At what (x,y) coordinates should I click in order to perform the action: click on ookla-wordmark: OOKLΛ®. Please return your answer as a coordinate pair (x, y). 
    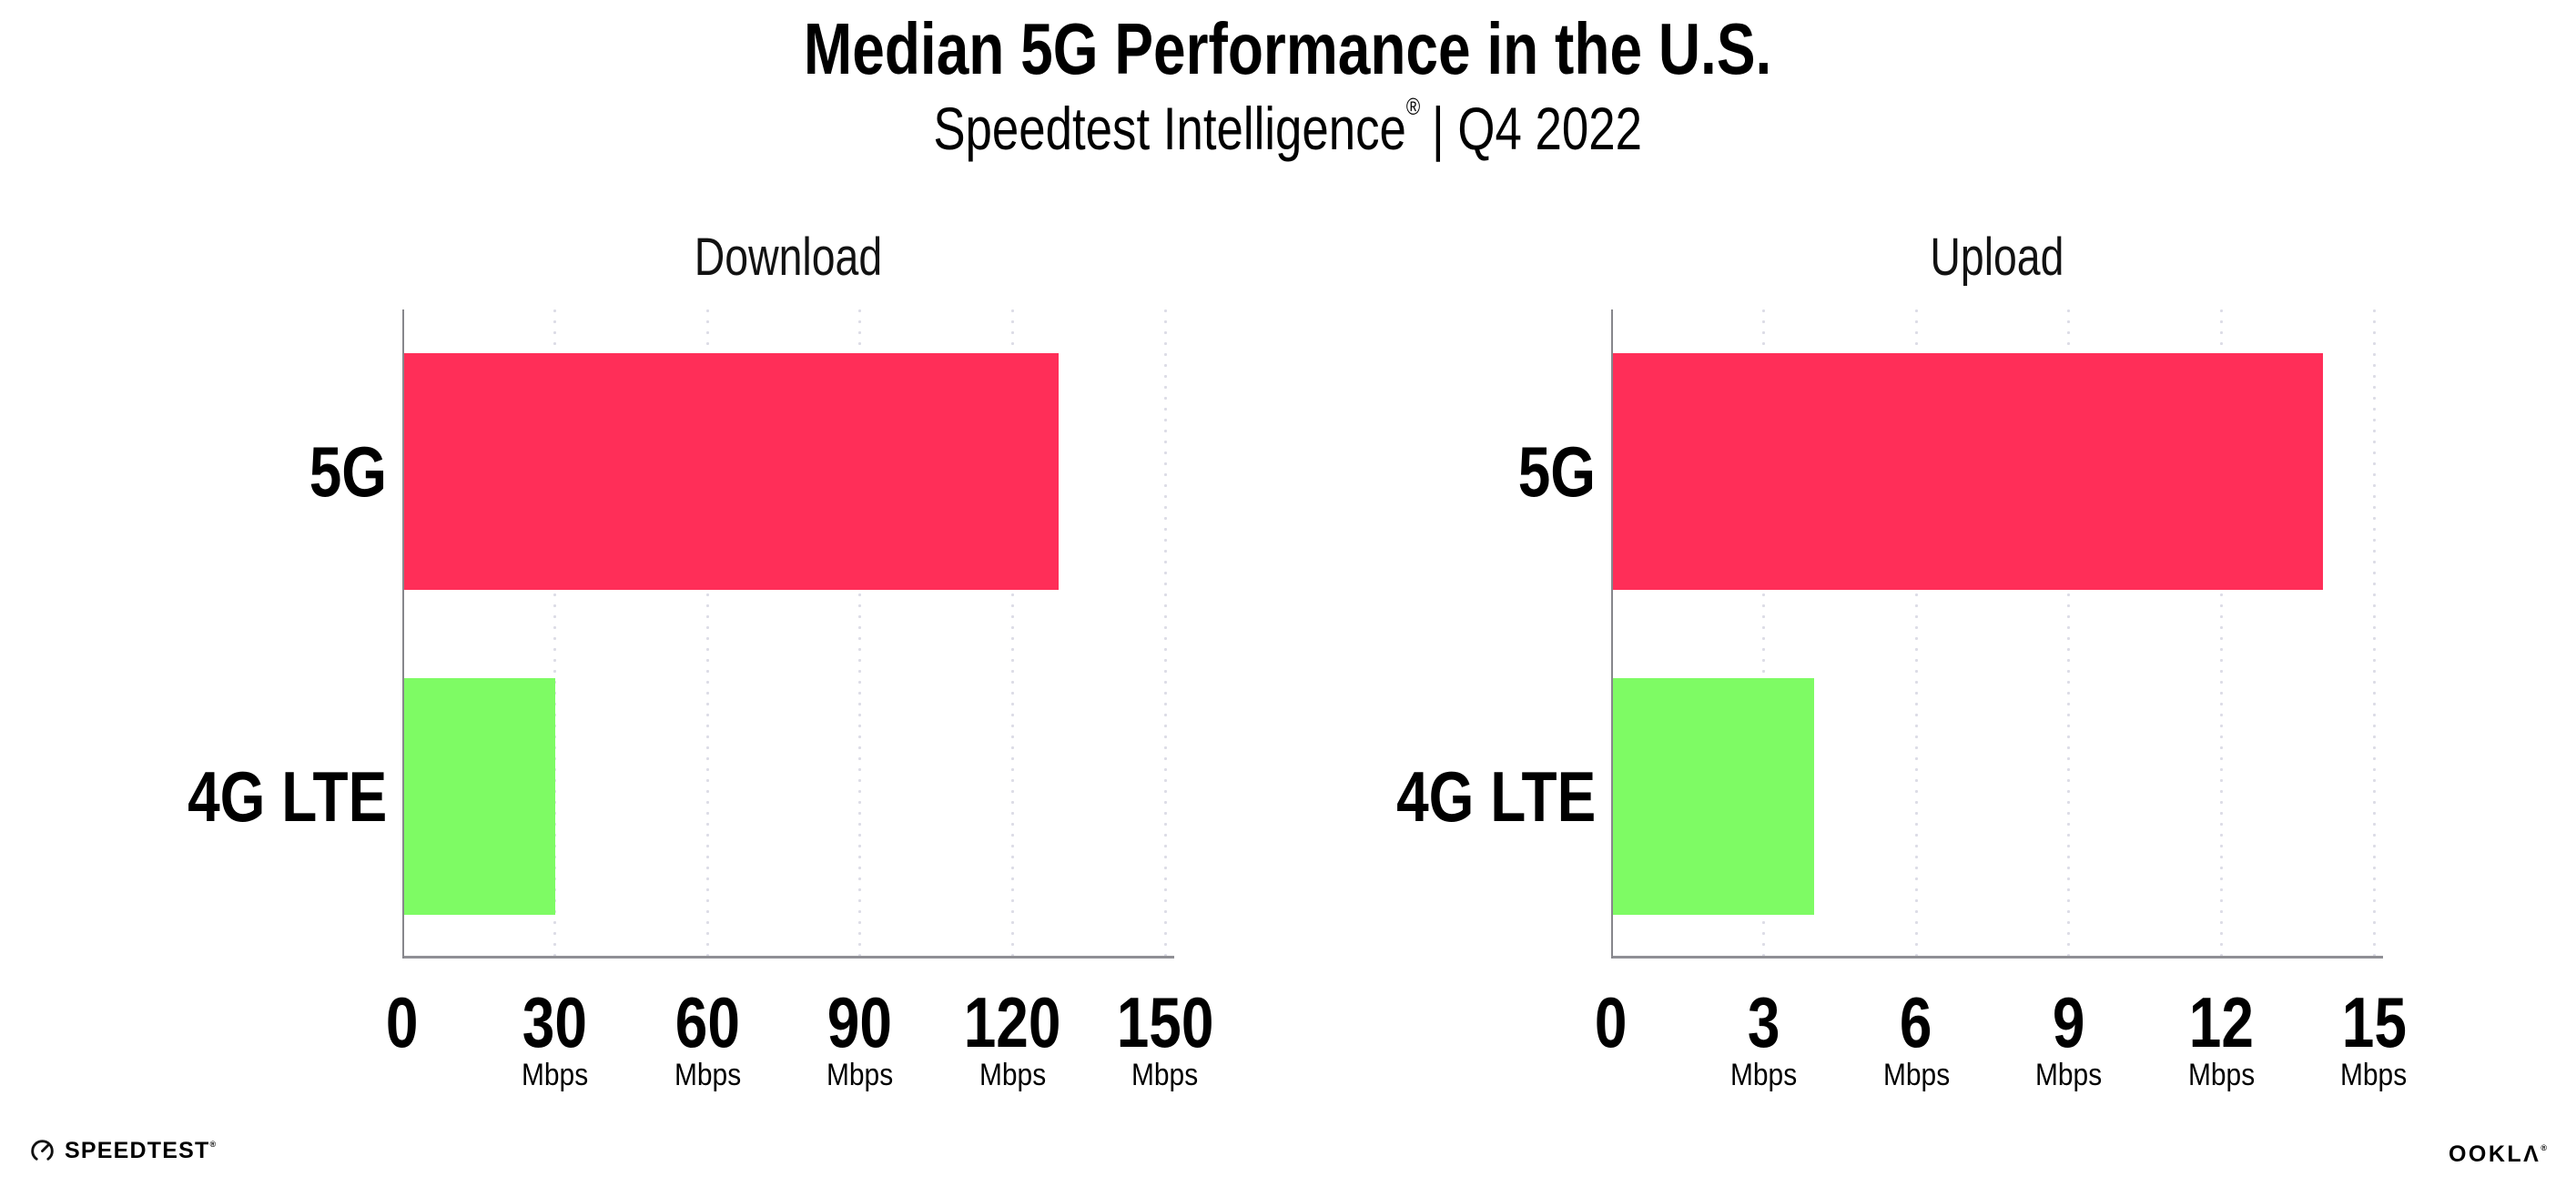
    Looking at the image, I should click on (2497, 1154).